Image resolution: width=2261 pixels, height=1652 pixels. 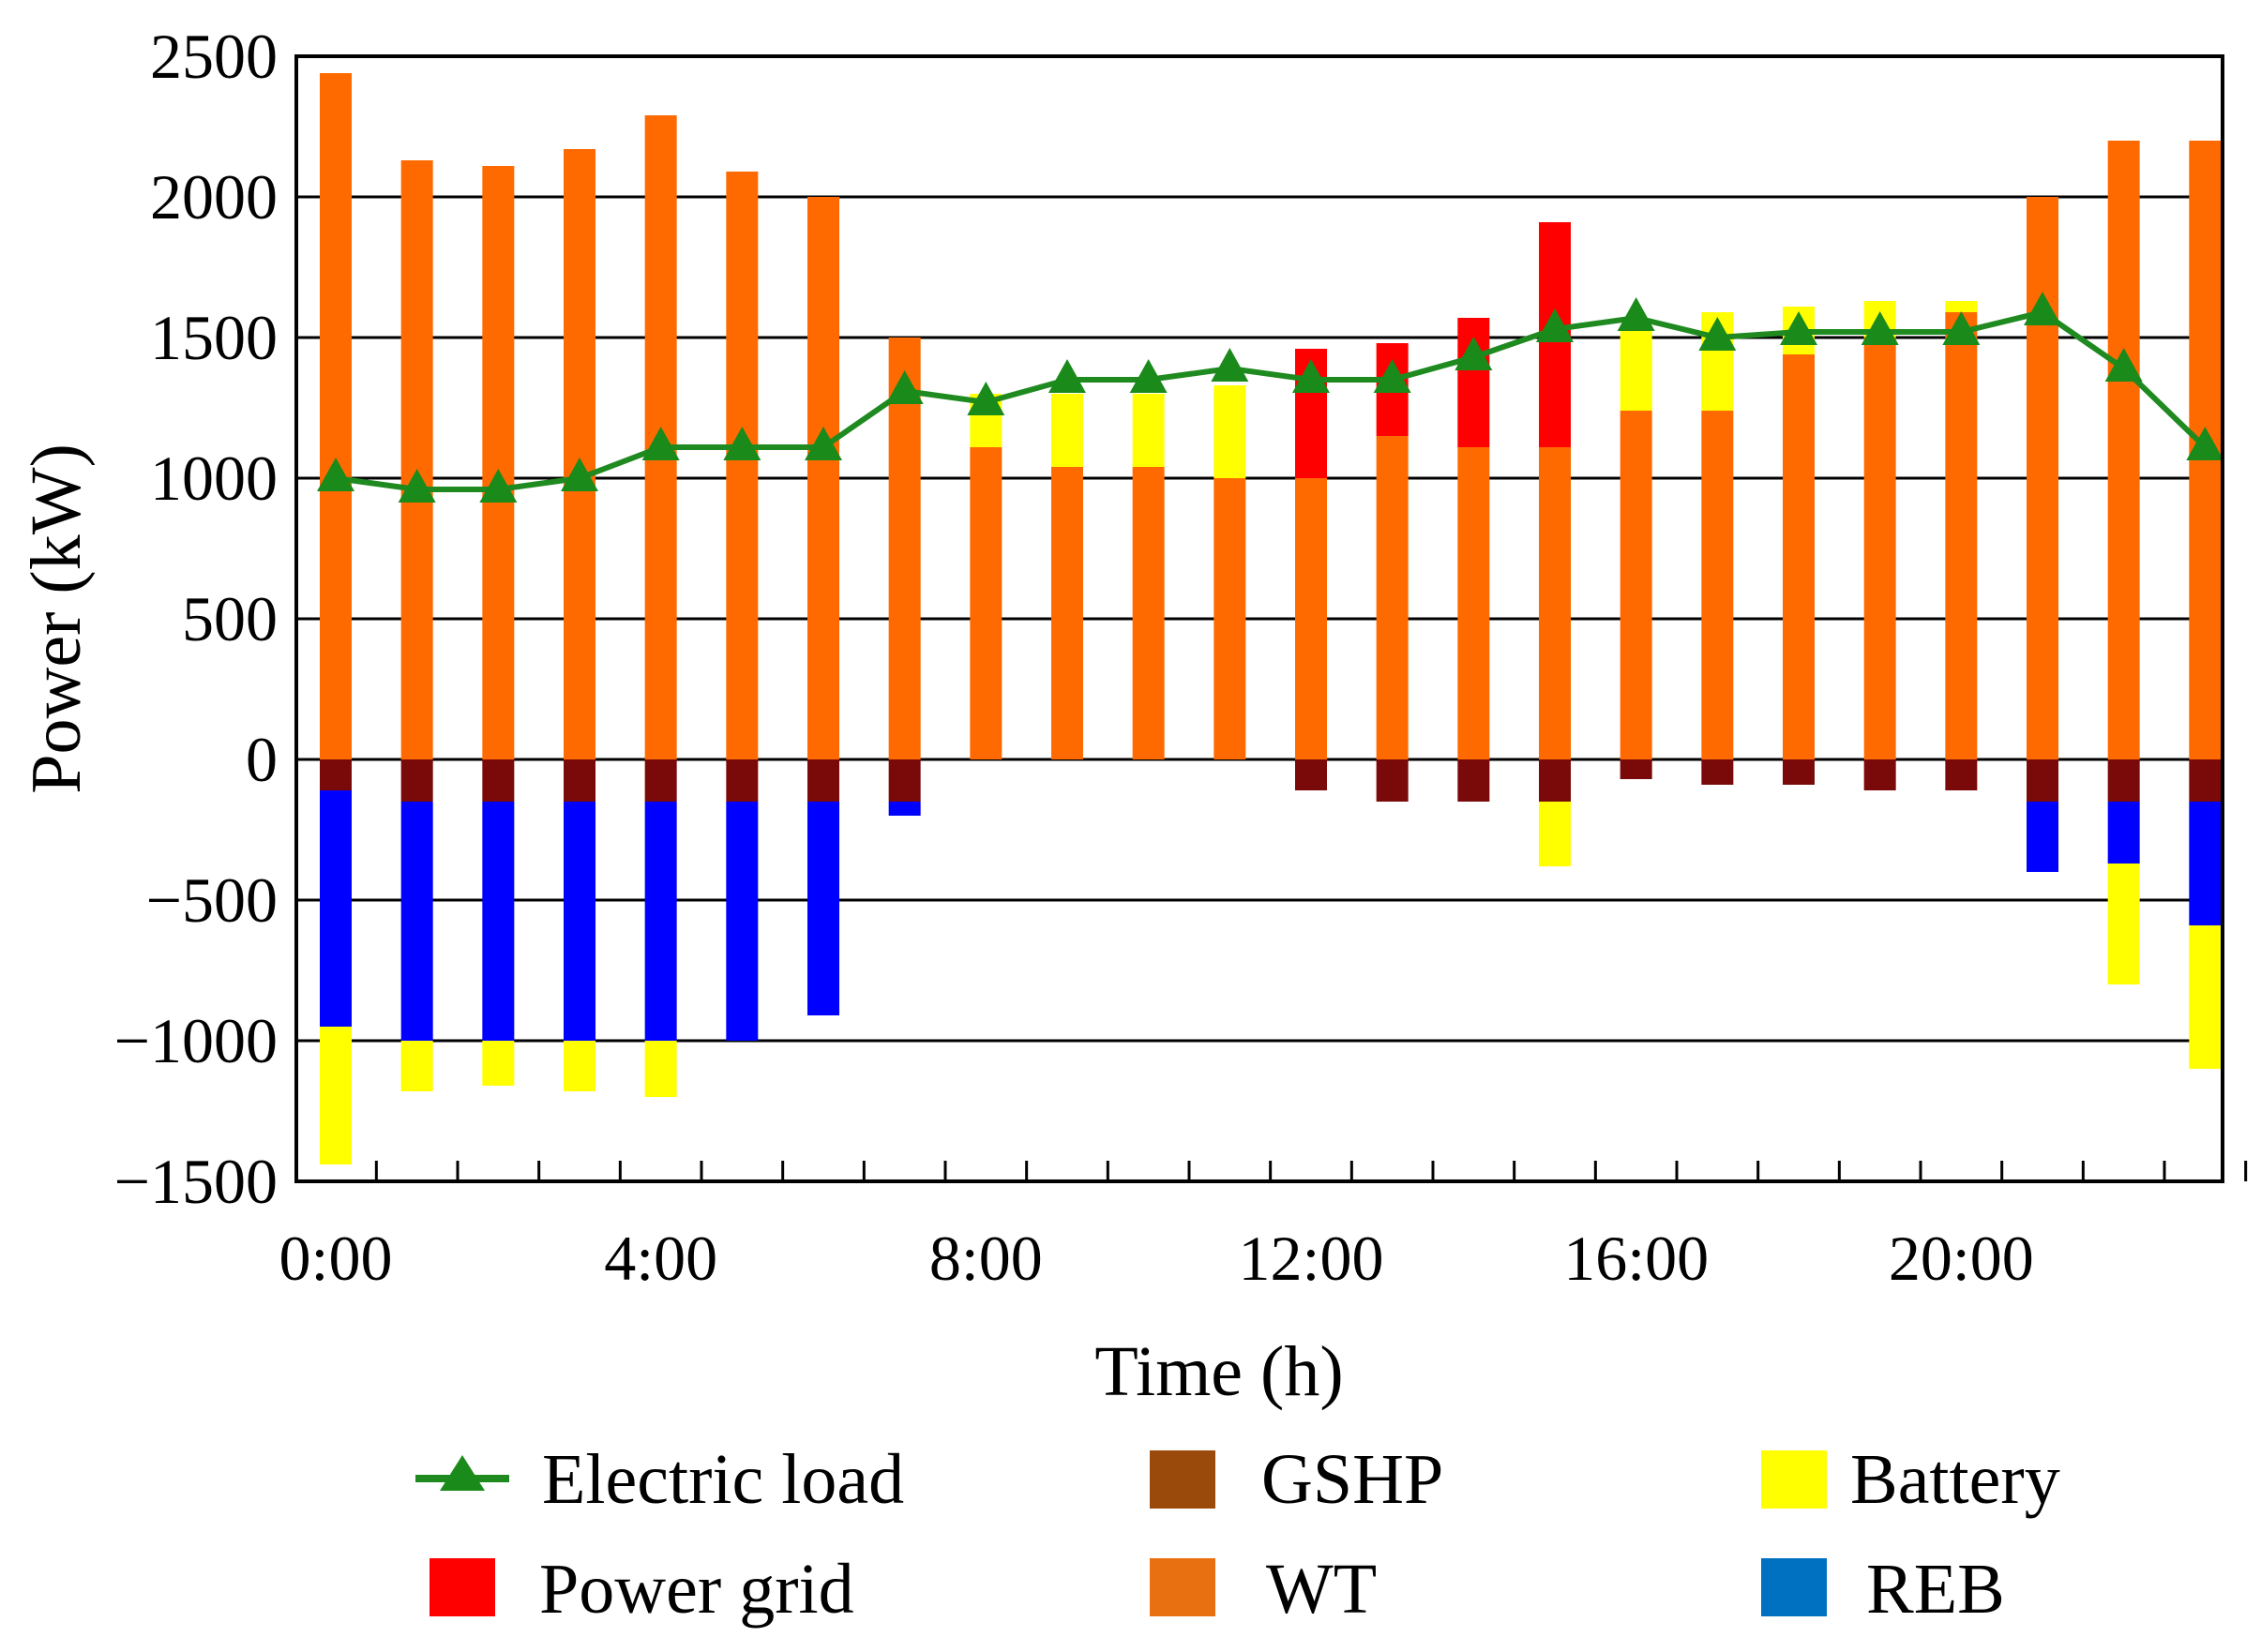 What do you see at coordinates (1271, 397) in the screenshot?
I see `load-line-series` at bounding box center [1271, 397].